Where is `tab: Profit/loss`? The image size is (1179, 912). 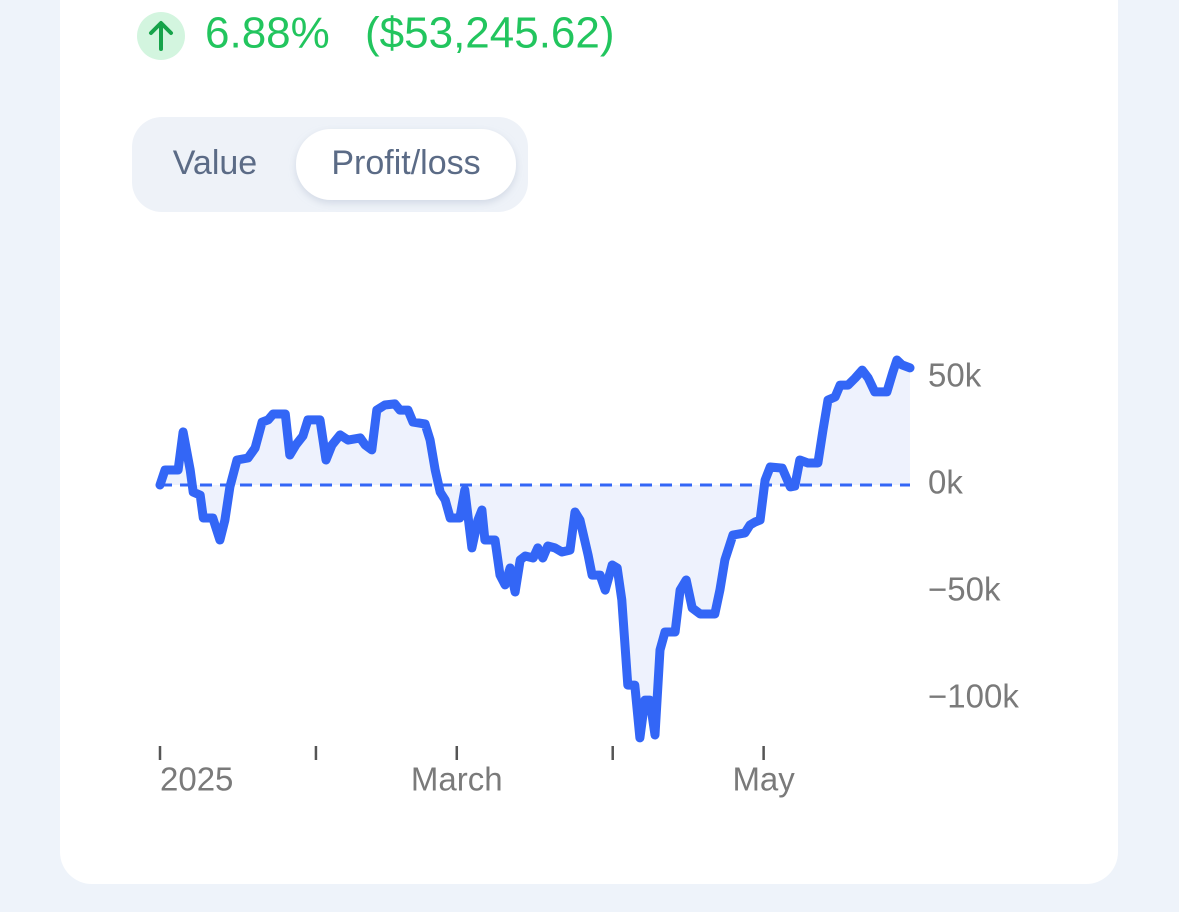 tab: Profit/loss is located at coordinates (405, 163).